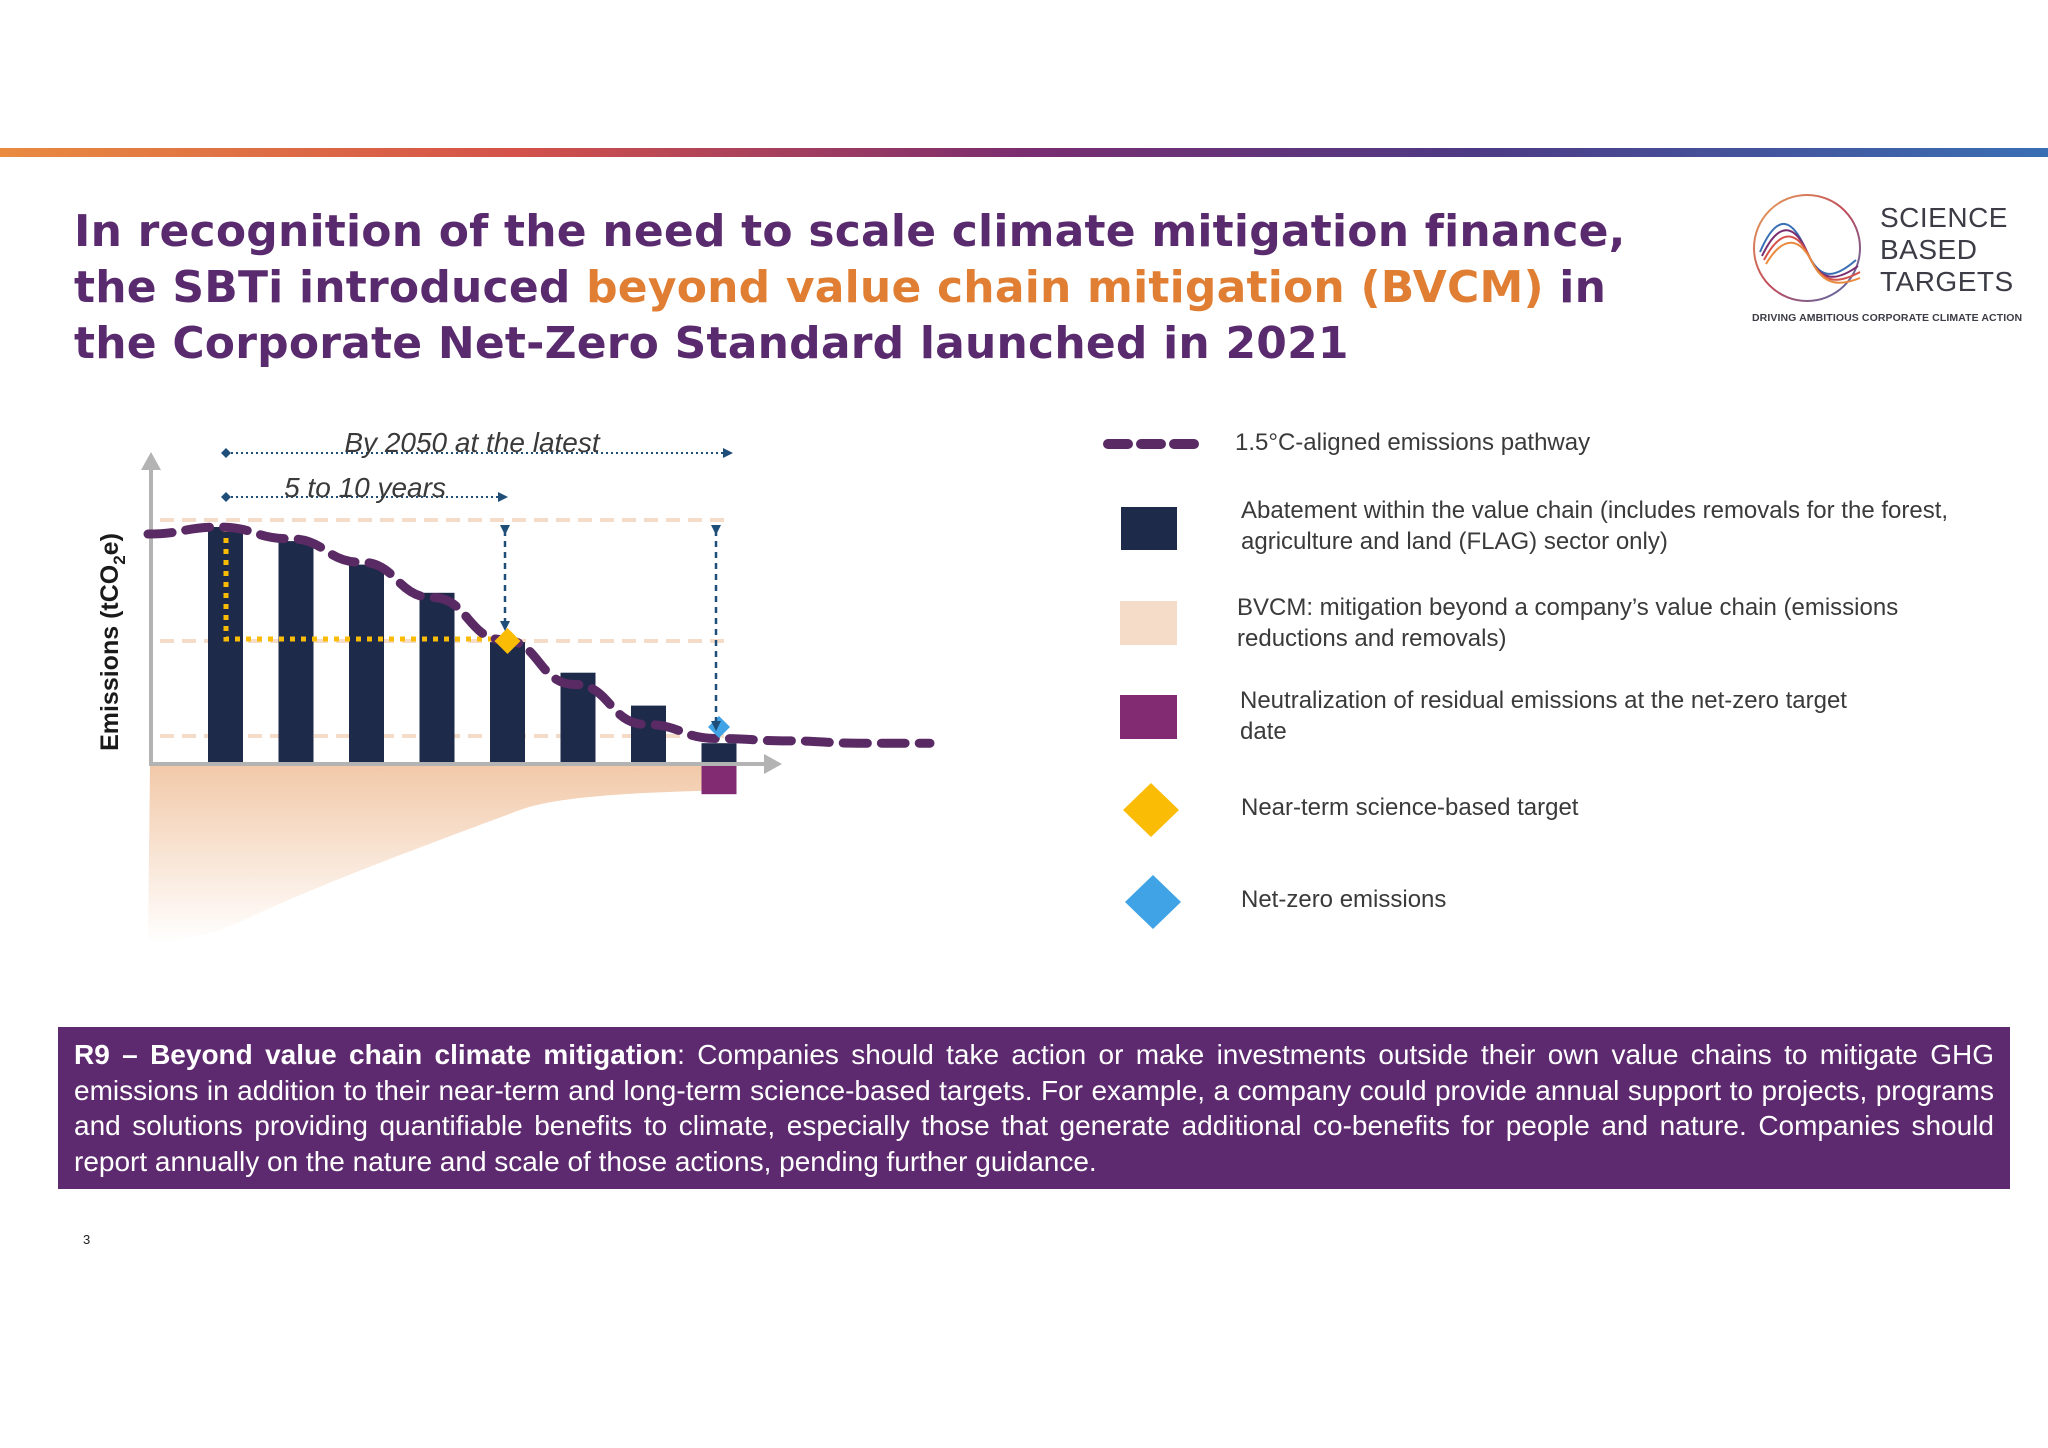 The height and width of the screenshot is (1448, 2048). Describe the element at coordinates (472, 644) in the screenshot. I see `abatement-bars` at that location.